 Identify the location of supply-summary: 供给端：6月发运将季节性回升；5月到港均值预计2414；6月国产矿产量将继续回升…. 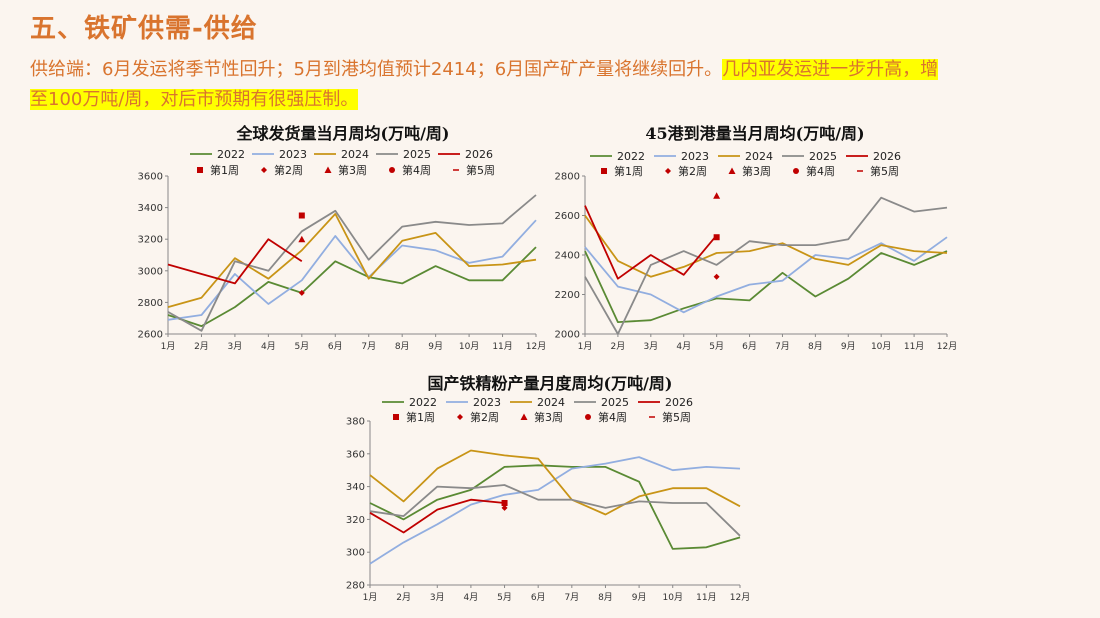
(552, 85).